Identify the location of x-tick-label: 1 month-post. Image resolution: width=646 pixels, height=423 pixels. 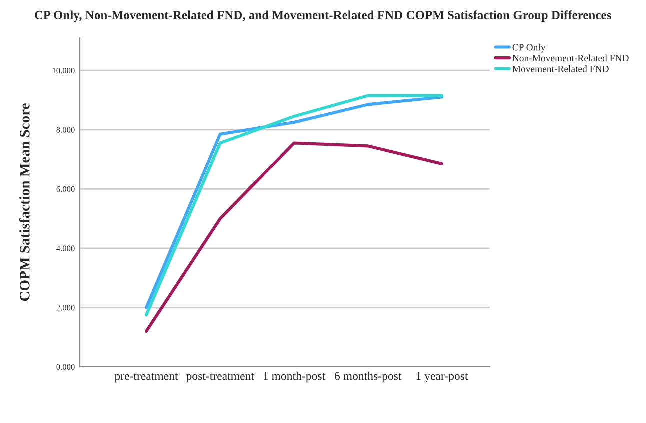
(295, 377).